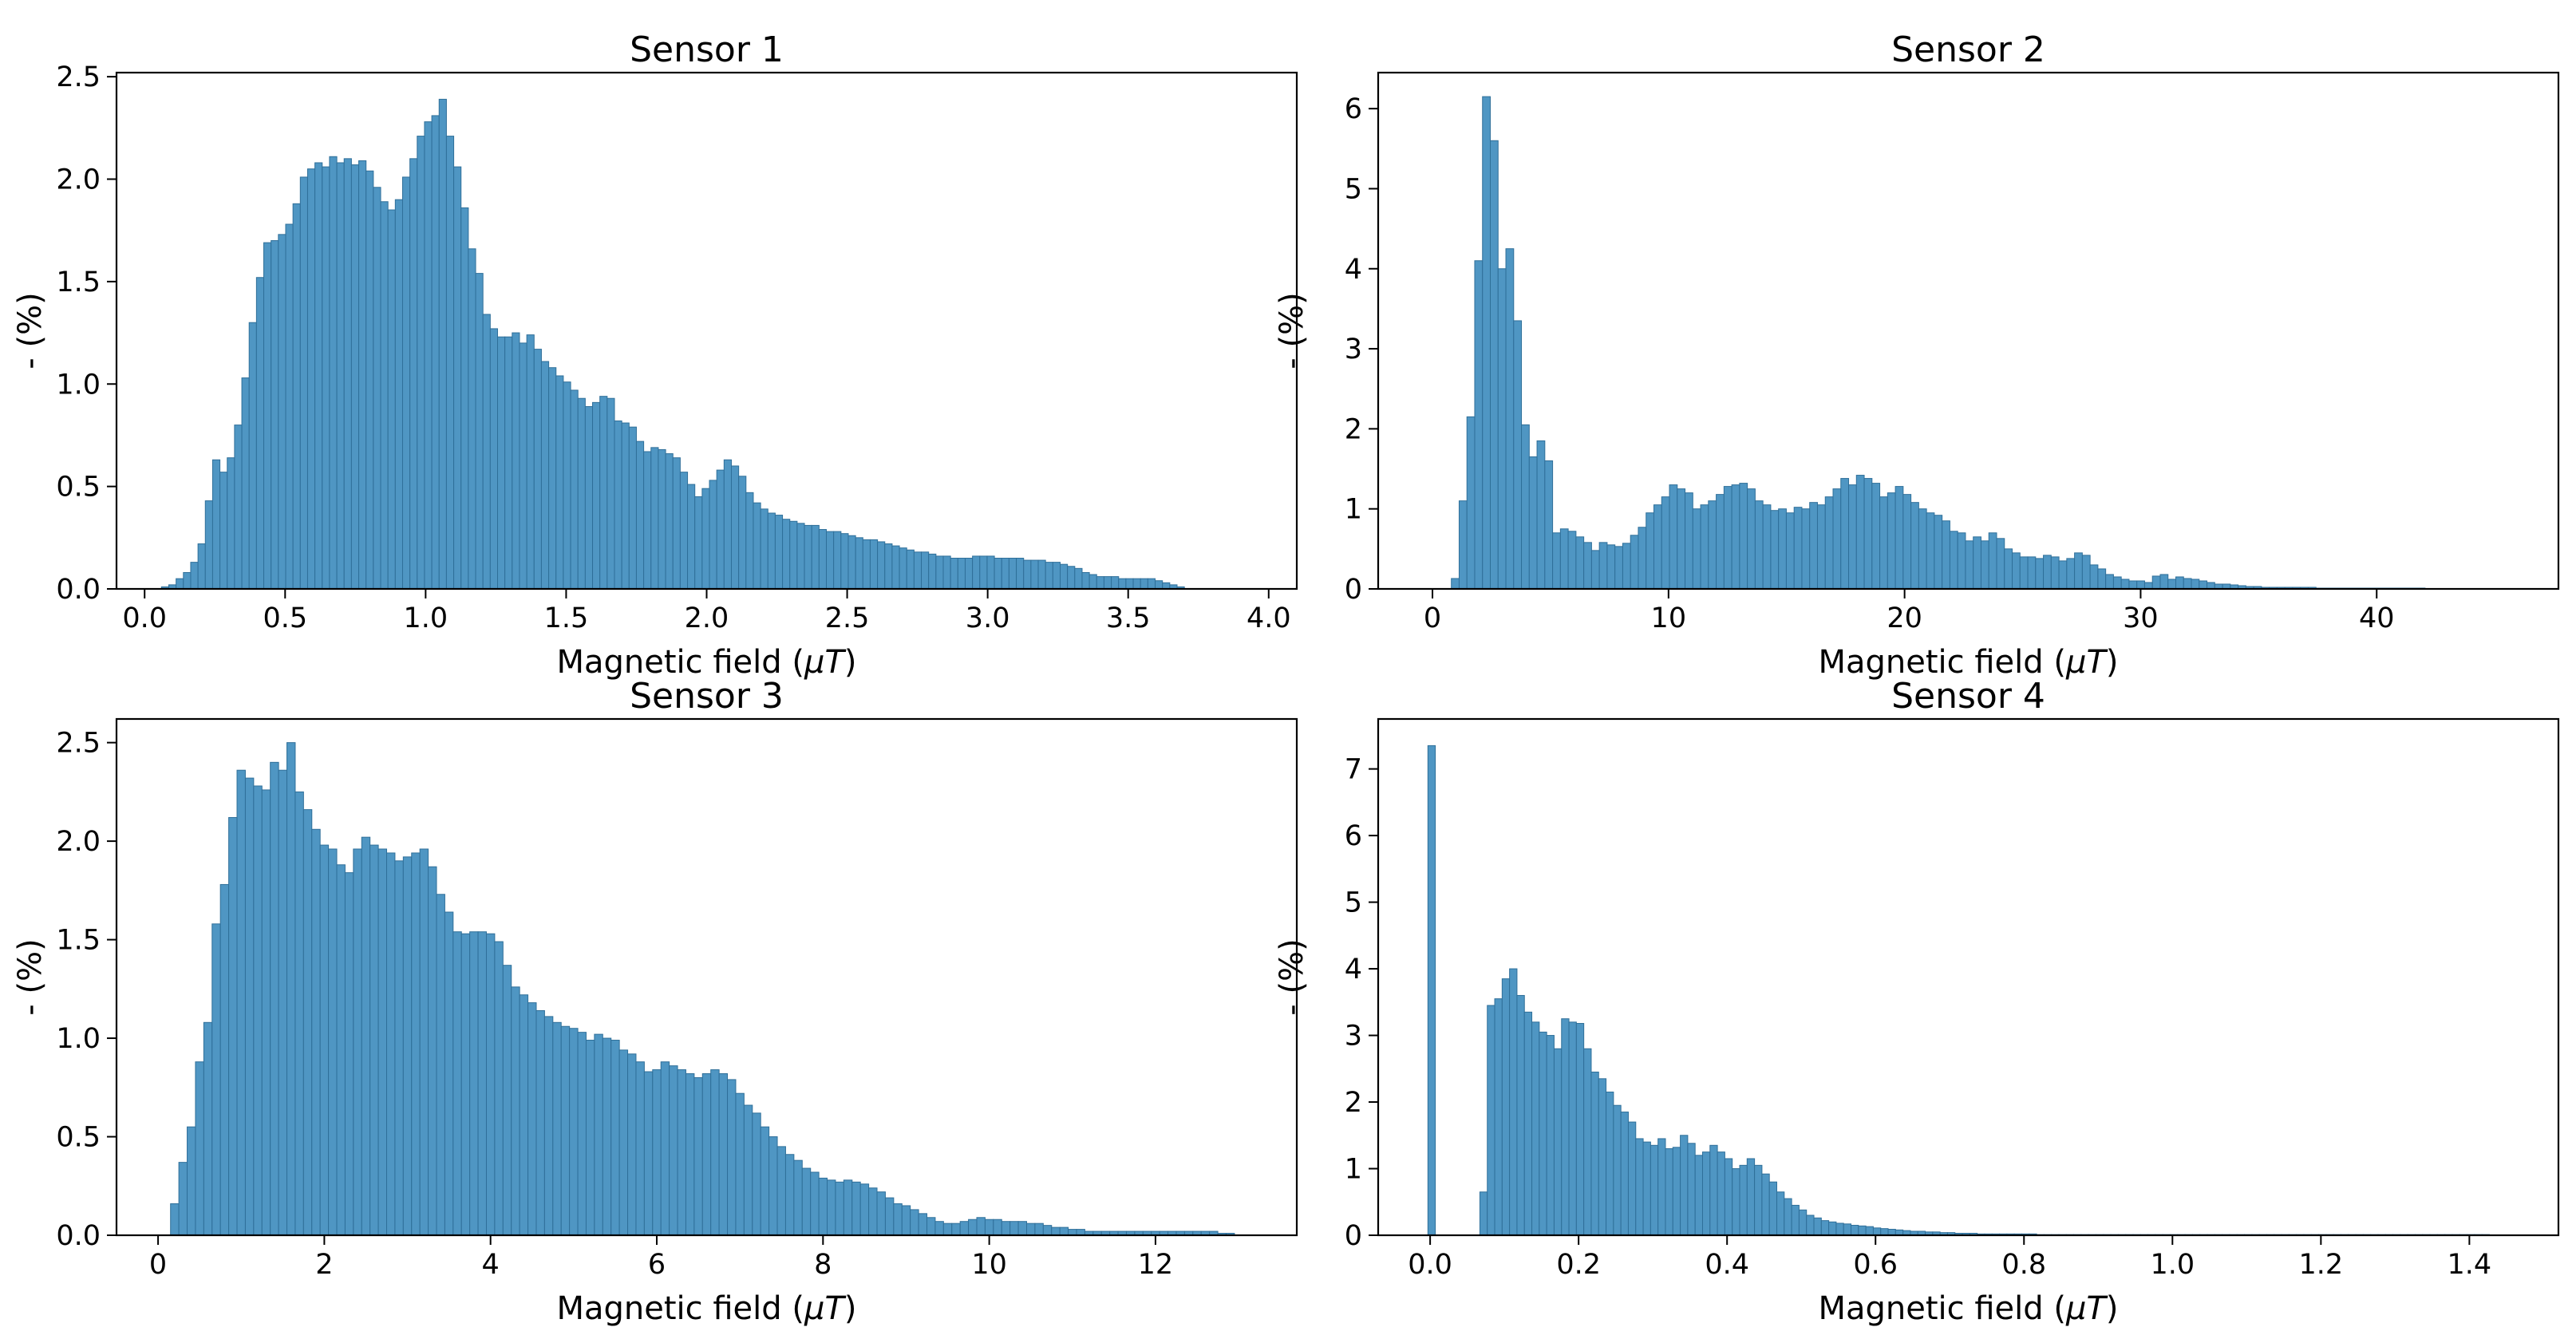 The width and height of the screenshot is (2576, 1339). Describe the element at coordinates (78, 180) in the screenshot. I see `y-tick-label: 2.0` at that location.